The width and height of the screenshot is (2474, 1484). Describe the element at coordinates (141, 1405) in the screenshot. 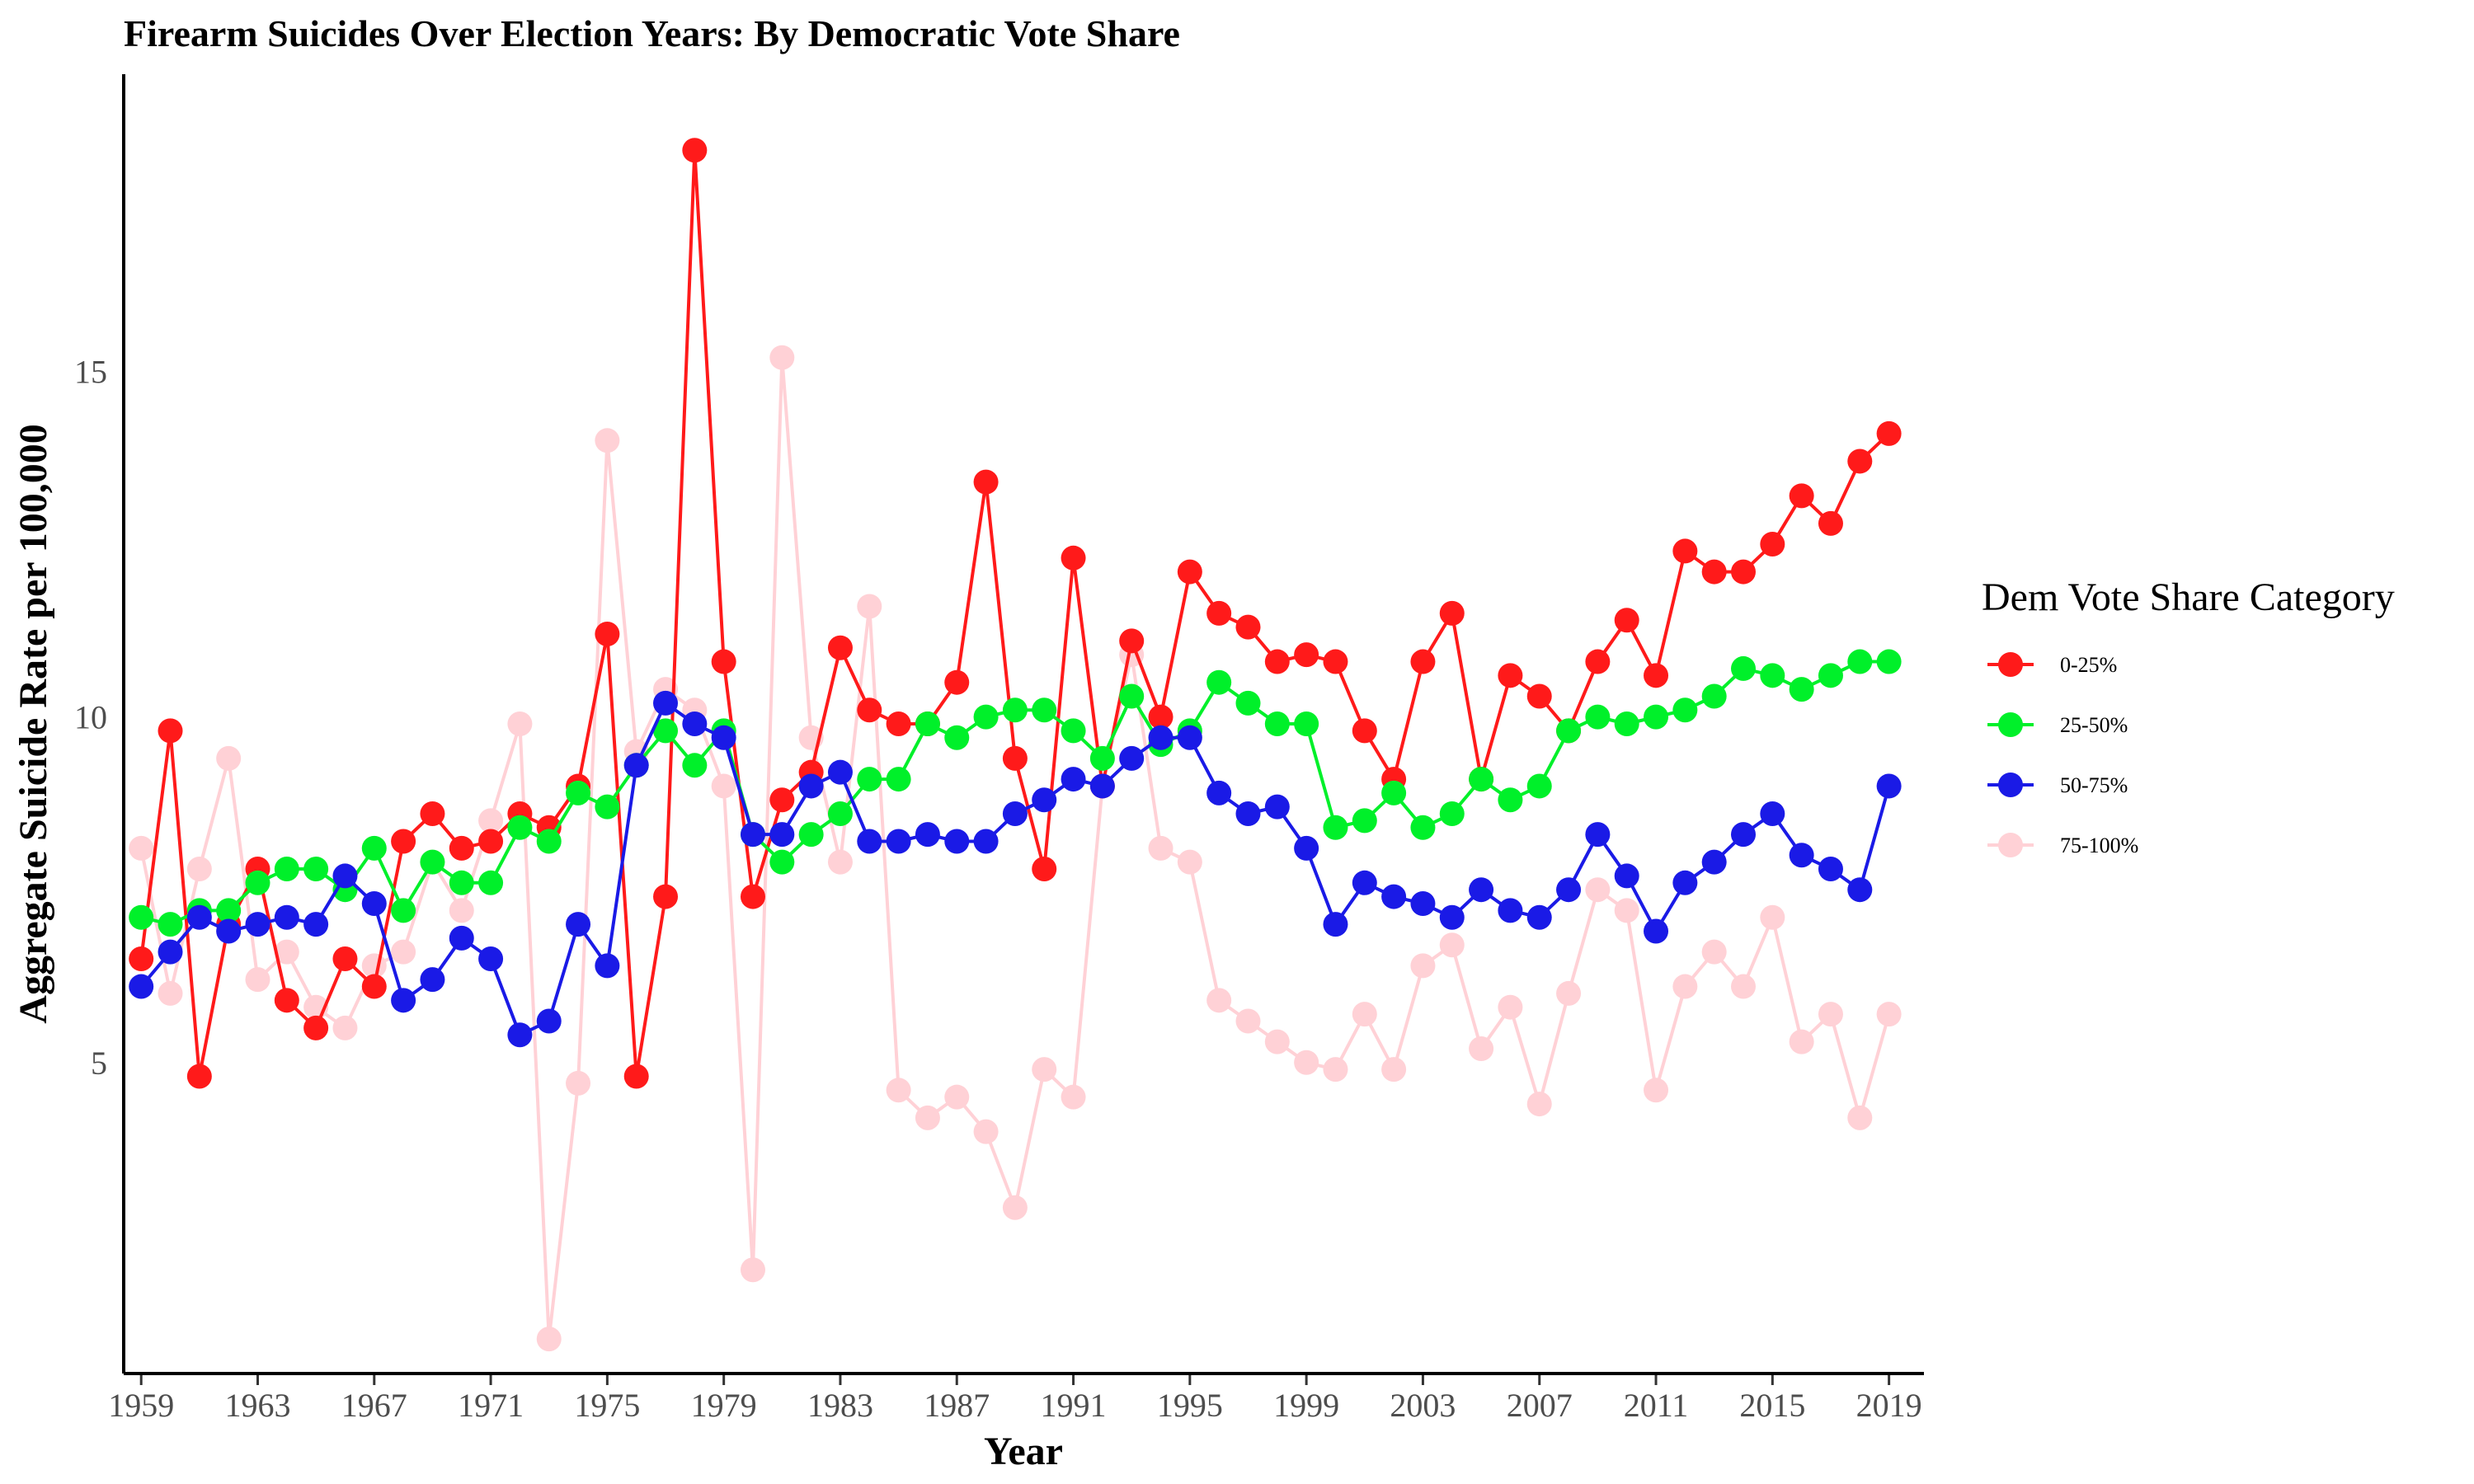

I see `x-tick-label: 1959` at that location.